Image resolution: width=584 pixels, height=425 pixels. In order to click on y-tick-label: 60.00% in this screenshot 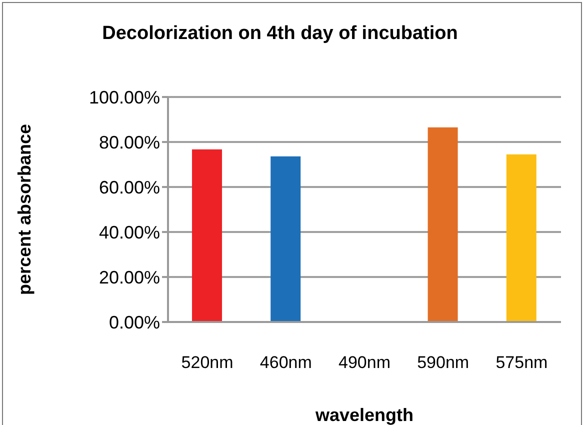, I will do `click(129, 187)`.